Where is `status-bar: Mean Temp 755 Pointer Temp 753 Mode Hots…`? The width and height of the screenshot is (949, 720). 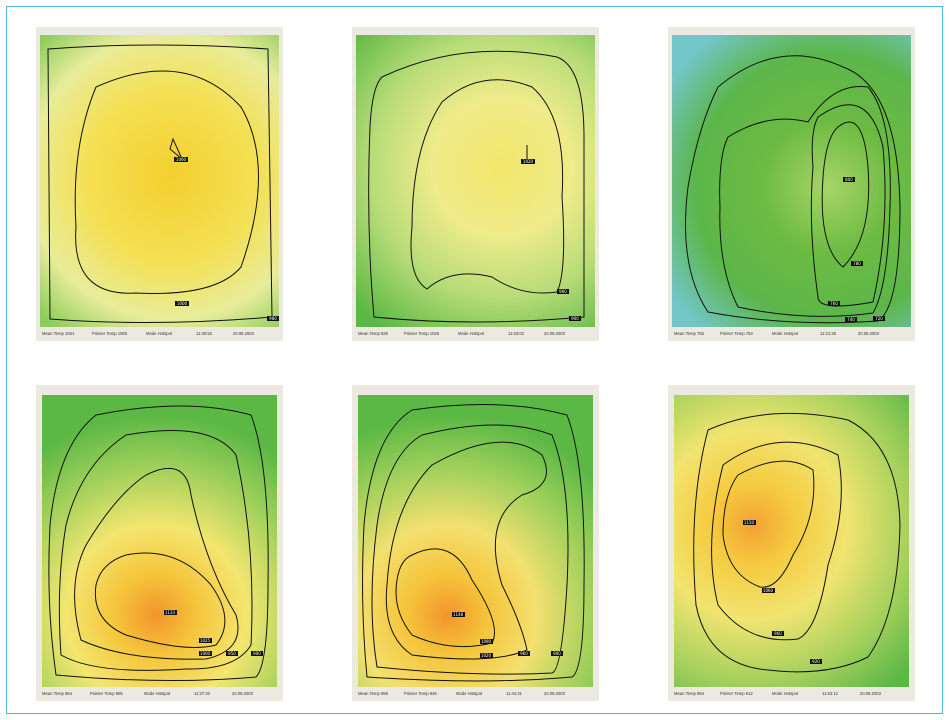
status-bar: Mean Temp 755 Pointer Temp 753 Mode Hots… is located at coordinates (791, 333).